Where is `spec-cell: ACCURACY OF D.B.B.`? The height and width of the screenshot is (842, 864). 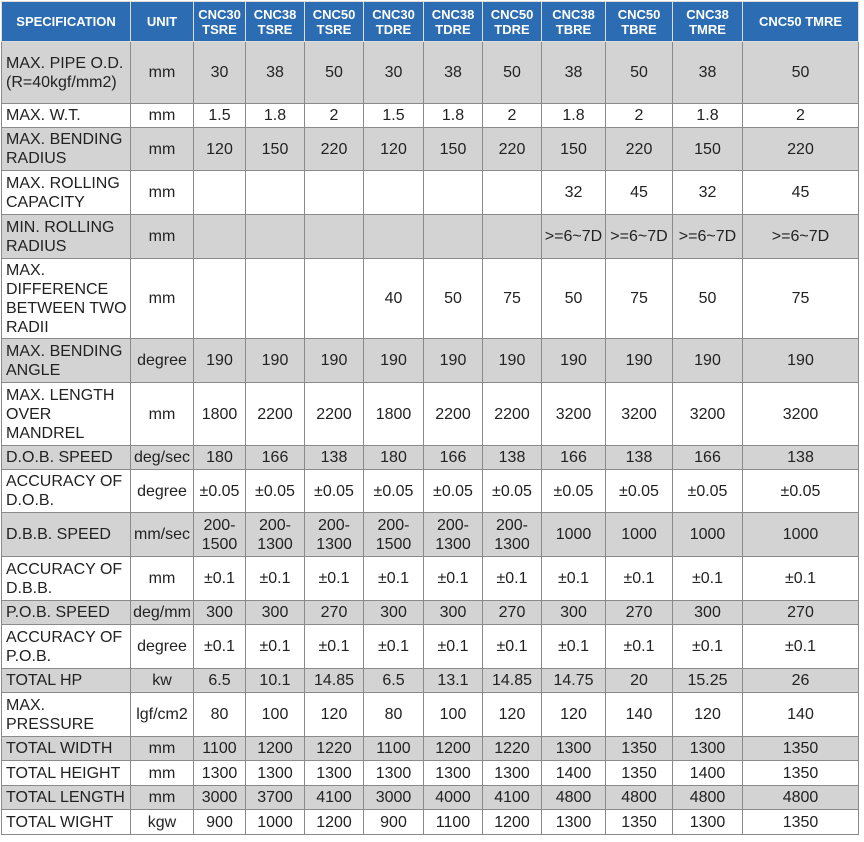
spec-cell: ACCURACY OF D.B.B. is located at coordinates (66, 578).